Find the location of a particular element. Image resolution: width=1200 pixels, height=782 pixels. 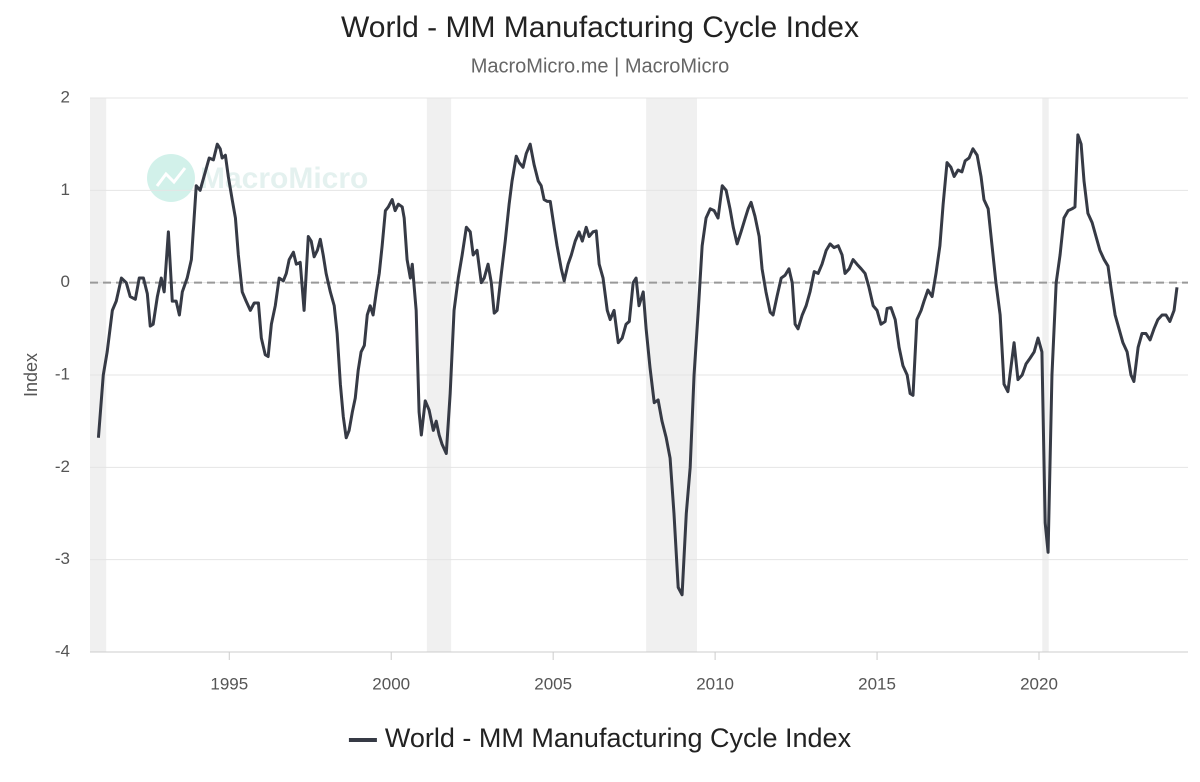

x-tick-label: 2005 is located at coordinates (553, 683).